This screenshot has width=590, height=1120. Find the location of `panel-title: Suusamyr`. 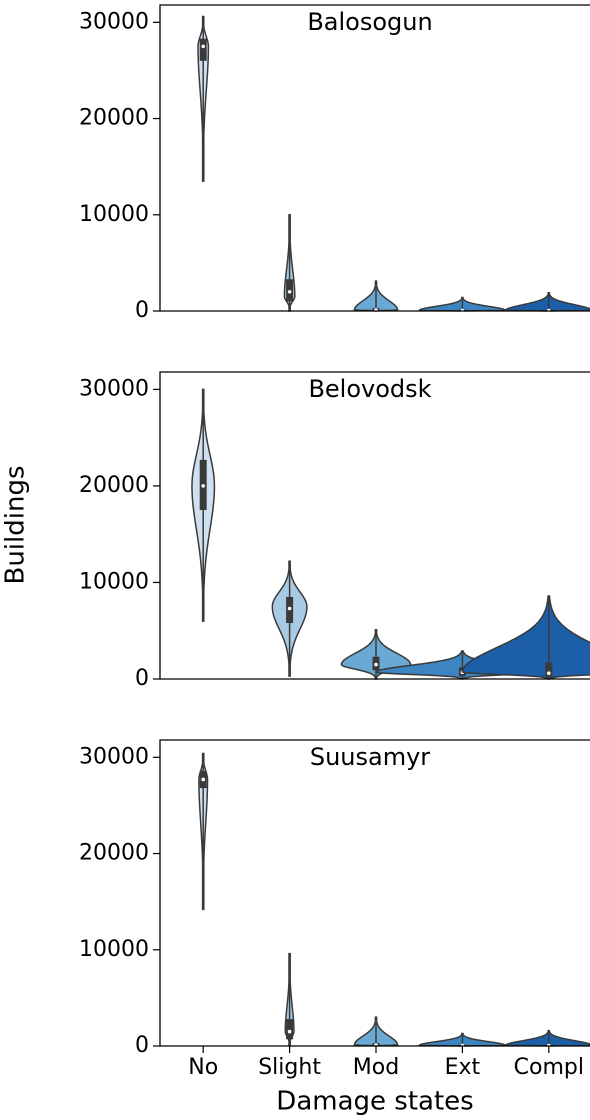

panel-title: Suusamyr is located at coordinates (370, 757).